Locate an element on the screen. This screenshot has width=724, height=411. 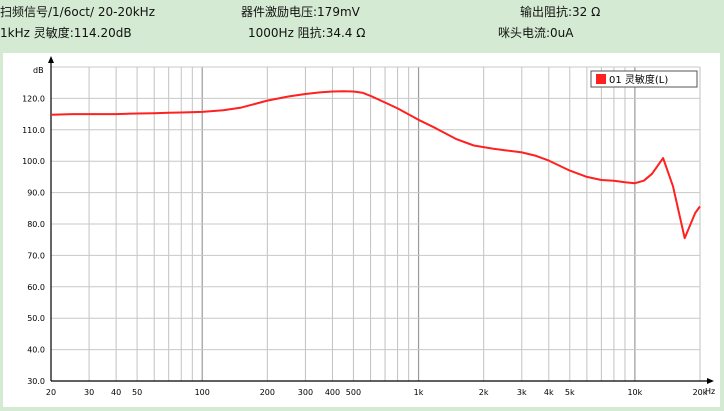
y-tick-label: 70.0 is located at coordinates (36, 255).